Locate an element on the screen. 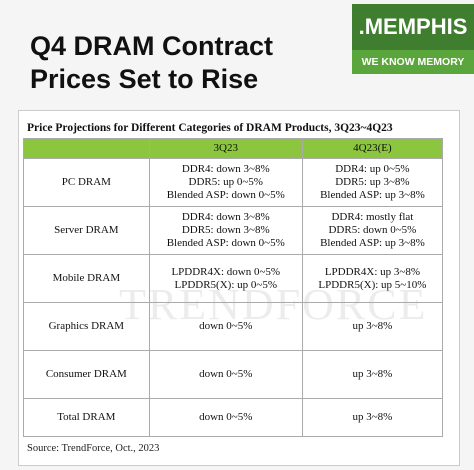 This screenshot has height=470, width=474. cell-line: DDR5: up 0~5% is located at coordinates (225, 182).